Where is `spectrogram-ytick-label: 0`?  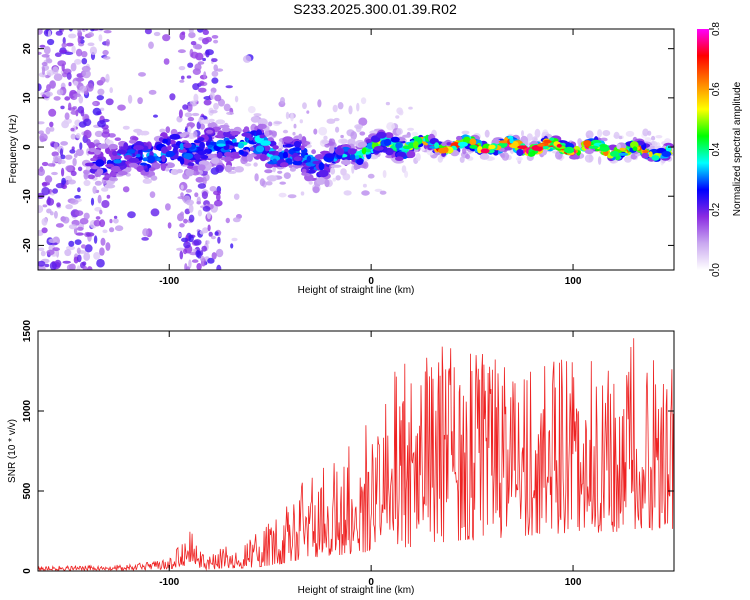 spectrogram-ytick-label: 0 is located at coordinates (27, 147).